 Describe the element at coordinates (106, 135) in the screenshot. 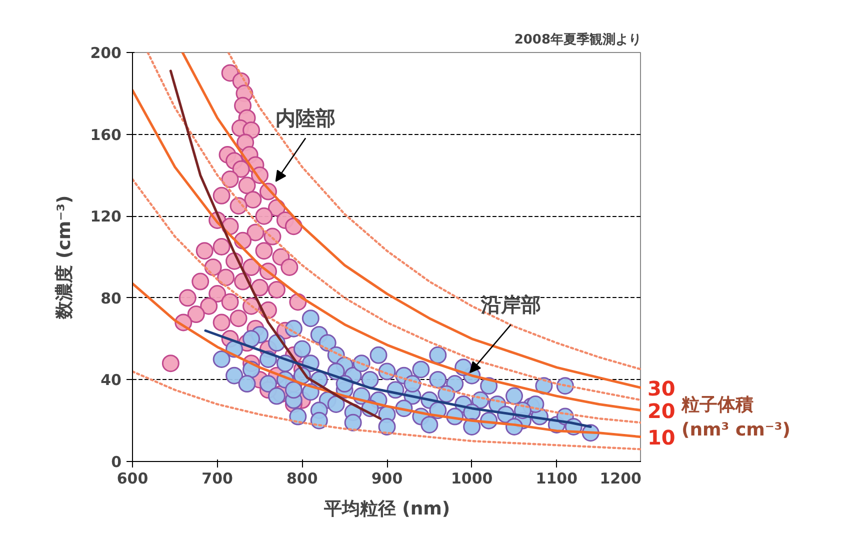

I see `y-tick-label: 160` at that location.